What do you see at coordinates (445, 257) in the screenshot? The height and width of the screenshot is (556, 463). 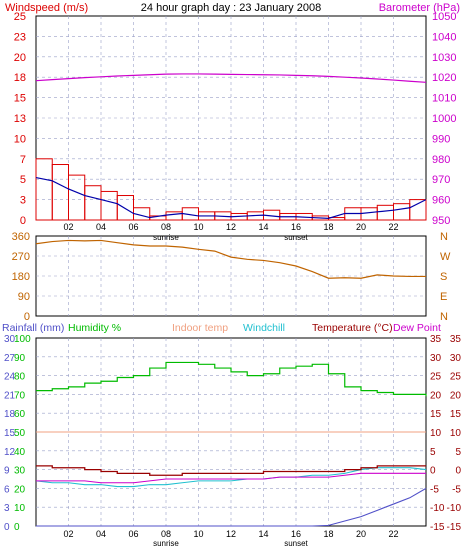 I see `compass-tick-label: W` at bounding box center [445, 257].